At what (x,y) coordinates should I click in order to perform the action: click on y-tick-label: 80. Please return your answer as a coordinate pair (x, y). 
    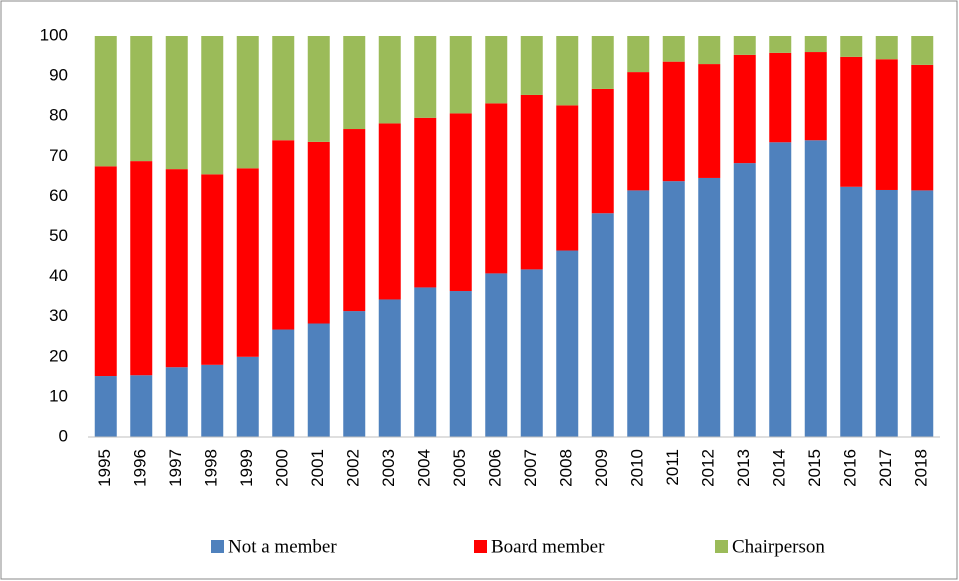
    Looking at the image, I should click on (58, 115).